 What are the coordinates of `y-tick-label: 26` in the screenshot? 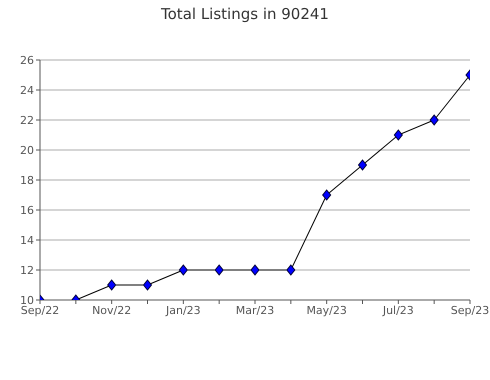 It's located at (27, 60).